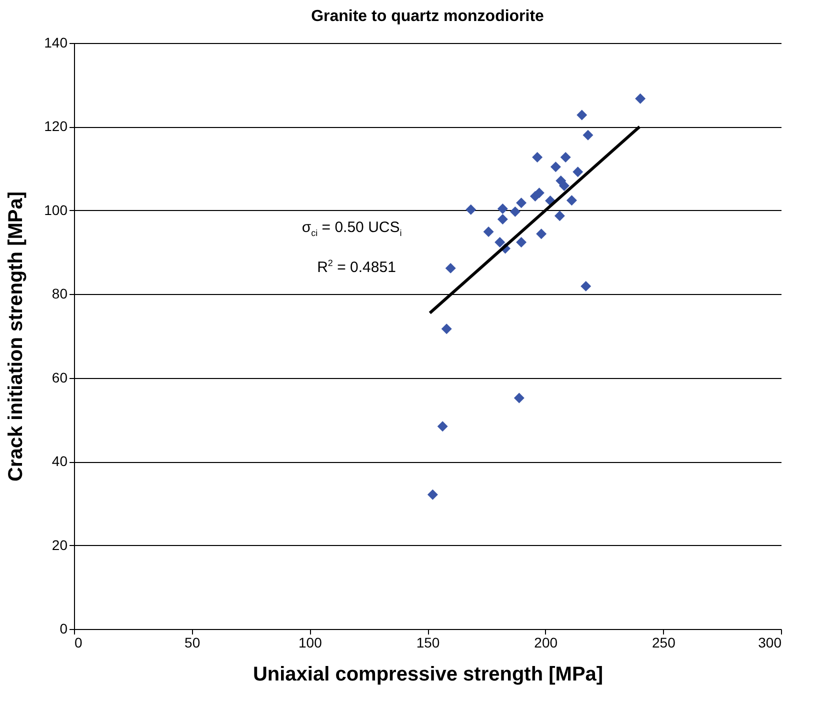 The image size is (839, 716). Describe the element at coordinates (60, 461) in the screenshot. I see `y-tick-label: 40` at that location.